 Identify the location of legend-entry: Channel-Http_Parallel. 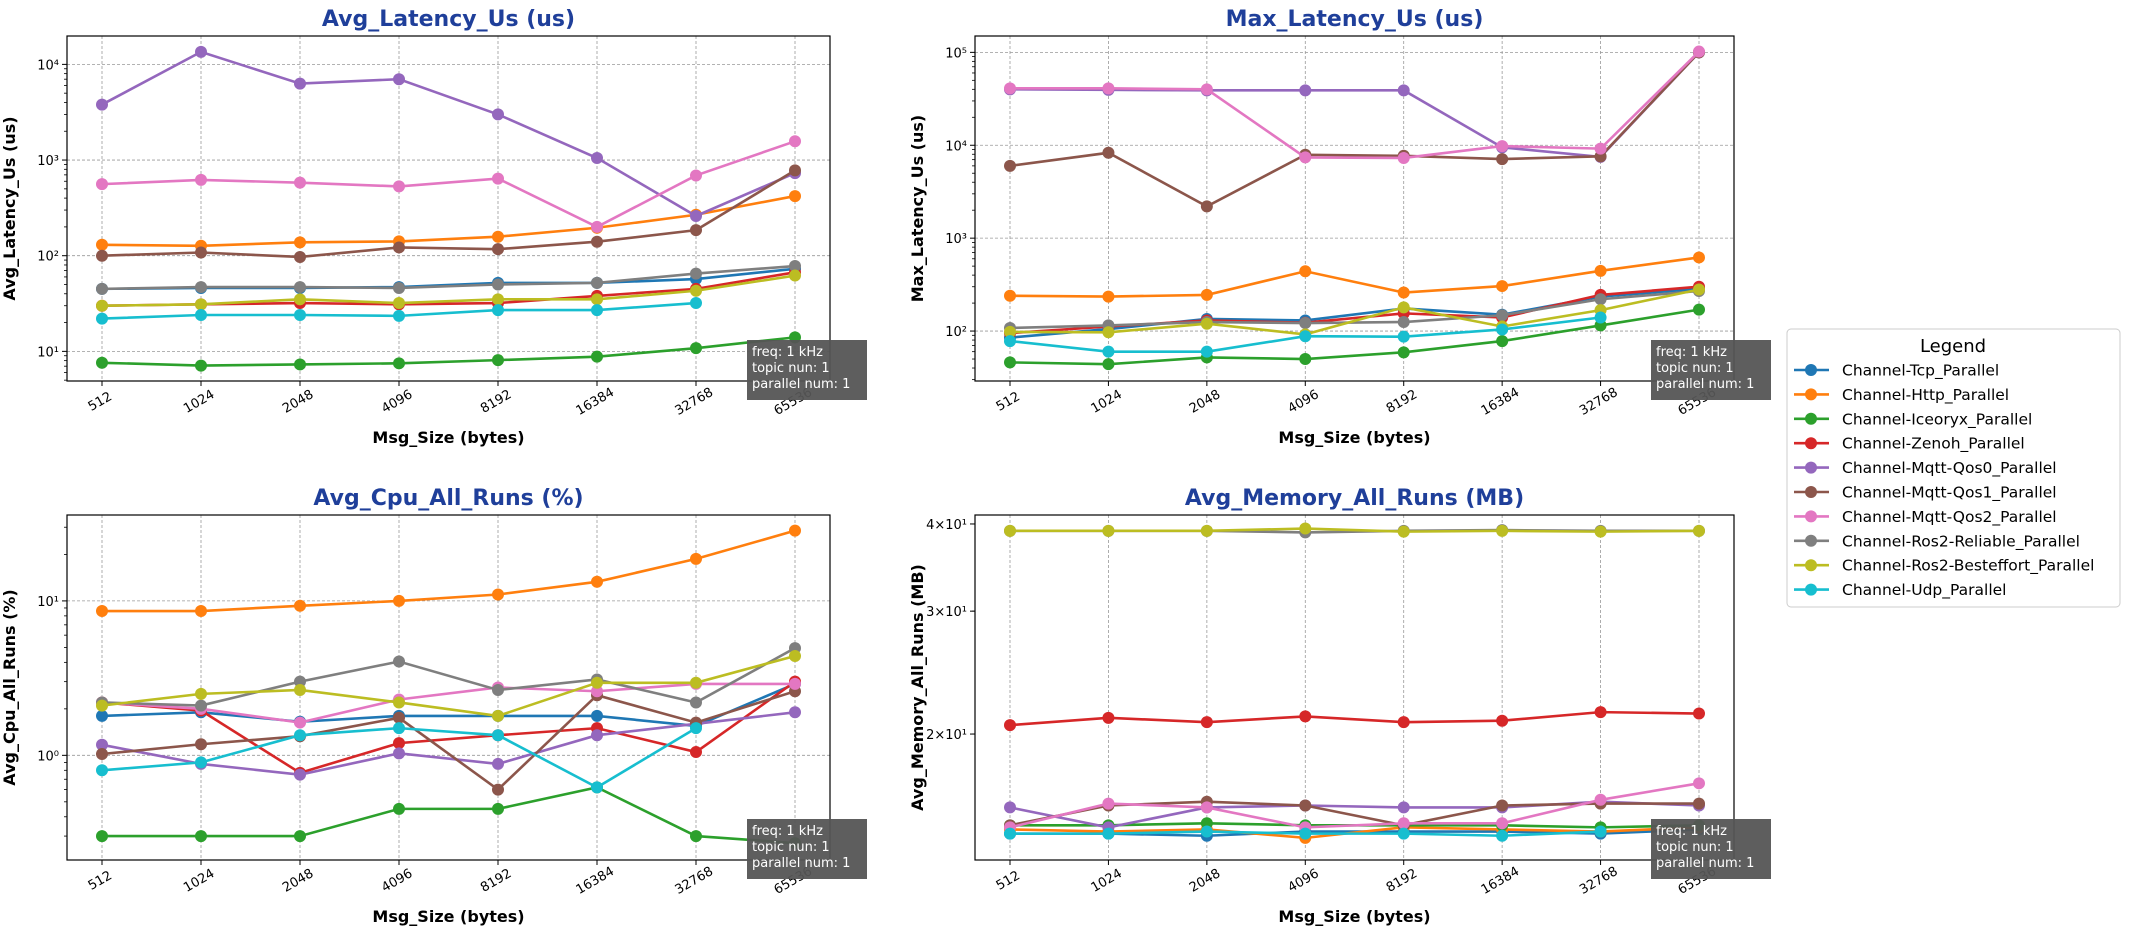
(1901, 395).